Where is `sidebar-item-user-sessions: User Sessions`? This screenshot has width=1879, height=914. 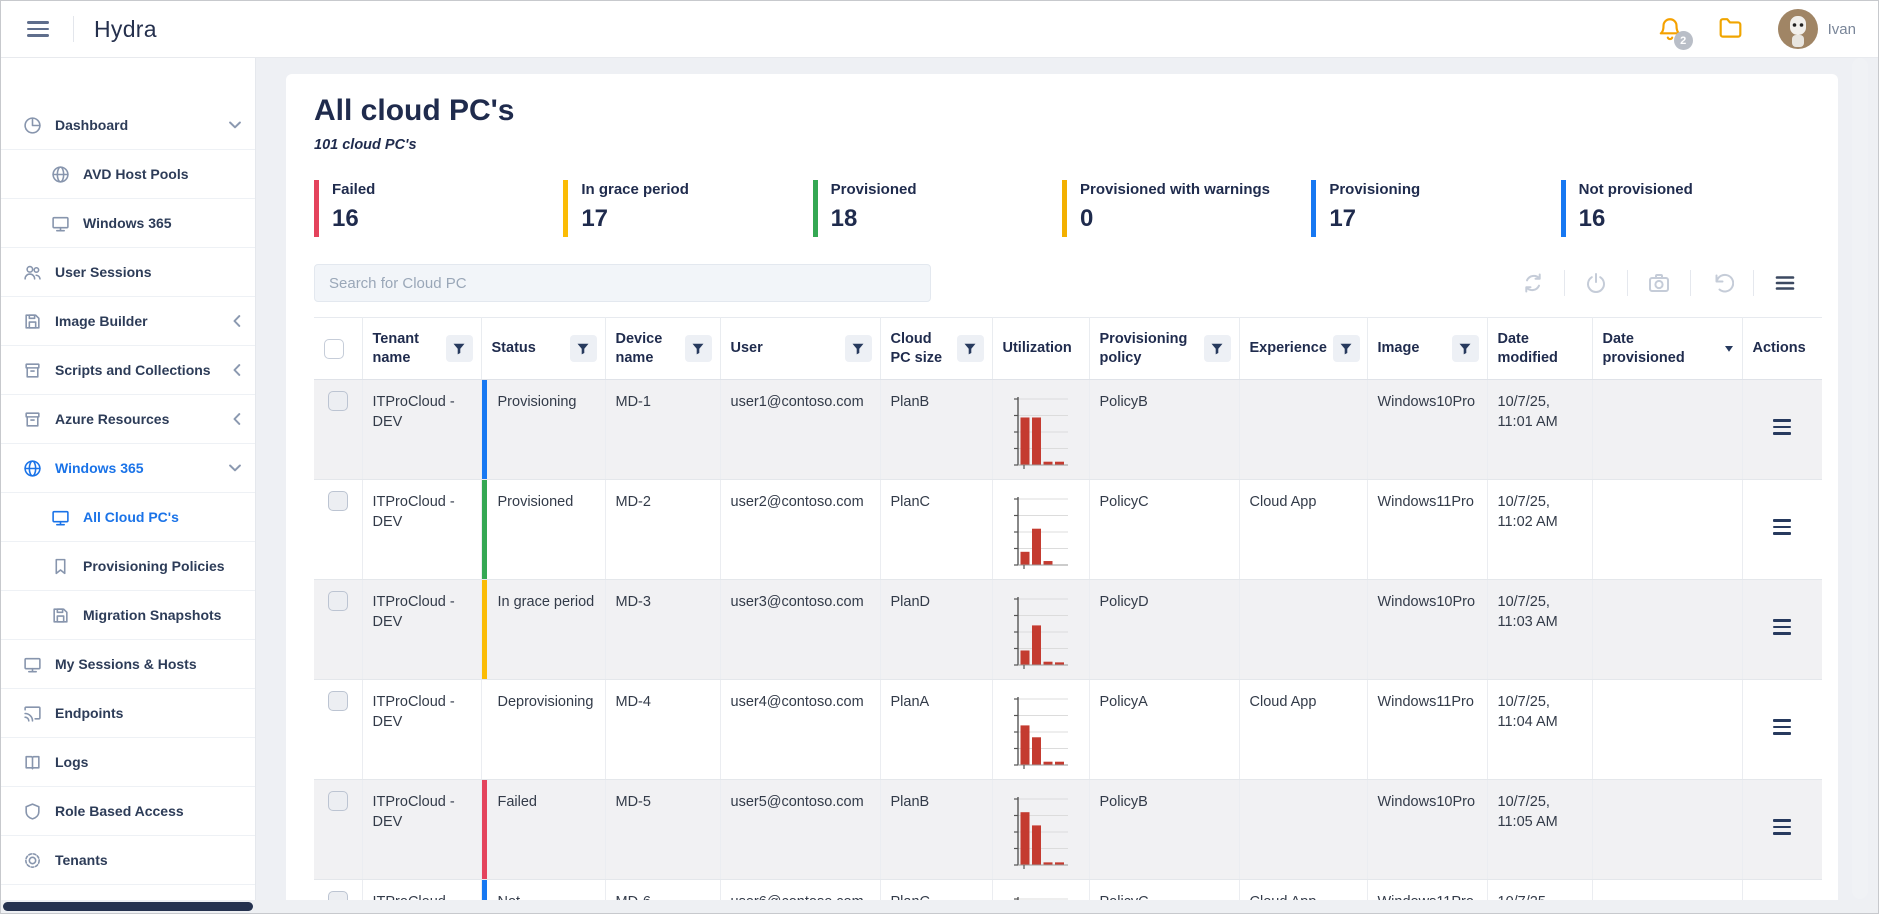 sidebar-item-user-sessions: User Sessions is located at coordinates (128, 272).